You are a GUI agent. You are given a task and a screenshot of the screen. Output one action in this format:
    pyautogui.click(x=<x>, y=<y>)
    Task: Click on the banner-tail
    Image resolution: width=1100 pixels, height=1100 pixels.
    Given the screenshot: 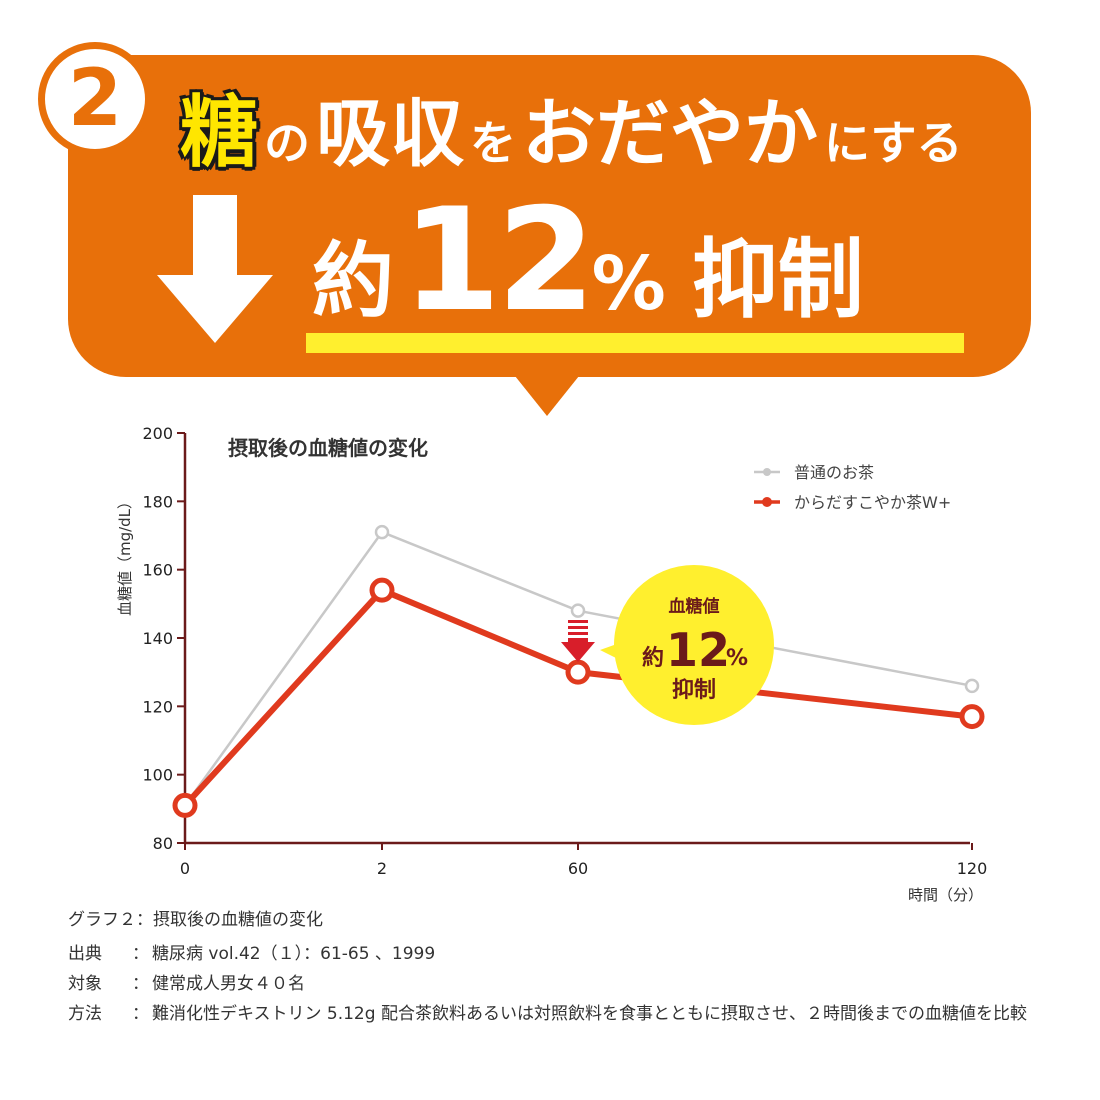 What is the action you would take?
    pyautogui.click(x=547, y=396)
    